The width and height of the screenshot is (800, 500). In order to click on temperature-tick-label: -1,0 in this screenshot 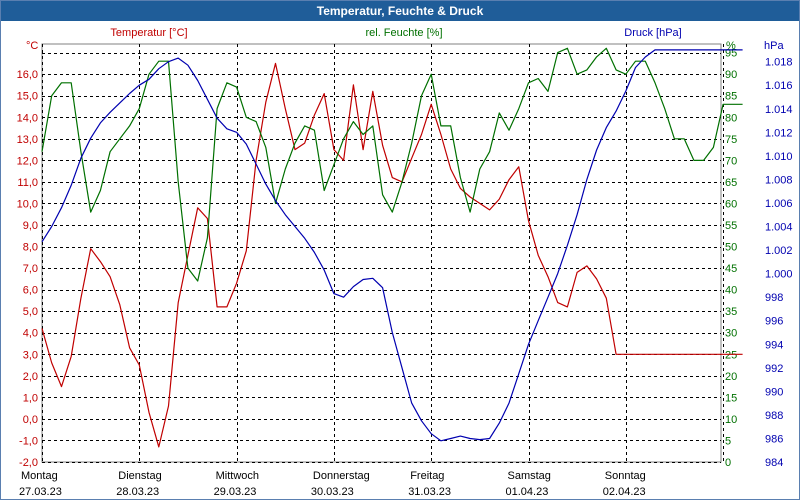, I will do `click(28, 441)`.